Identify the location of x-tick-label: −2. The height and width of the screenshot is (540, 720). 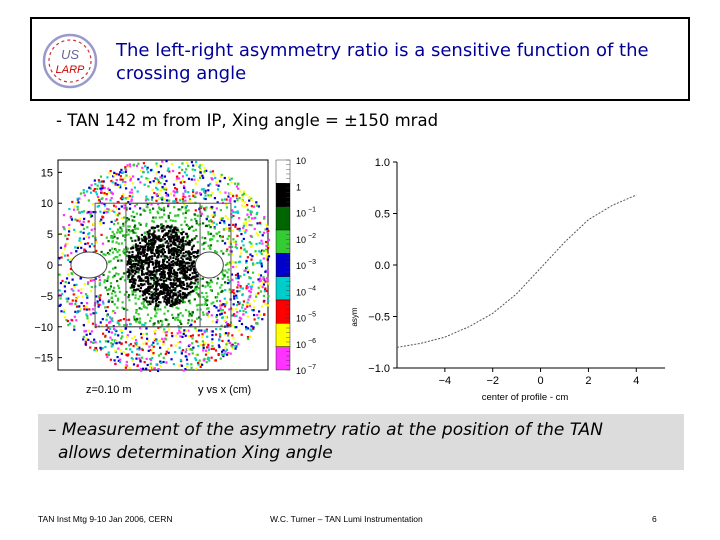
(492, 381).